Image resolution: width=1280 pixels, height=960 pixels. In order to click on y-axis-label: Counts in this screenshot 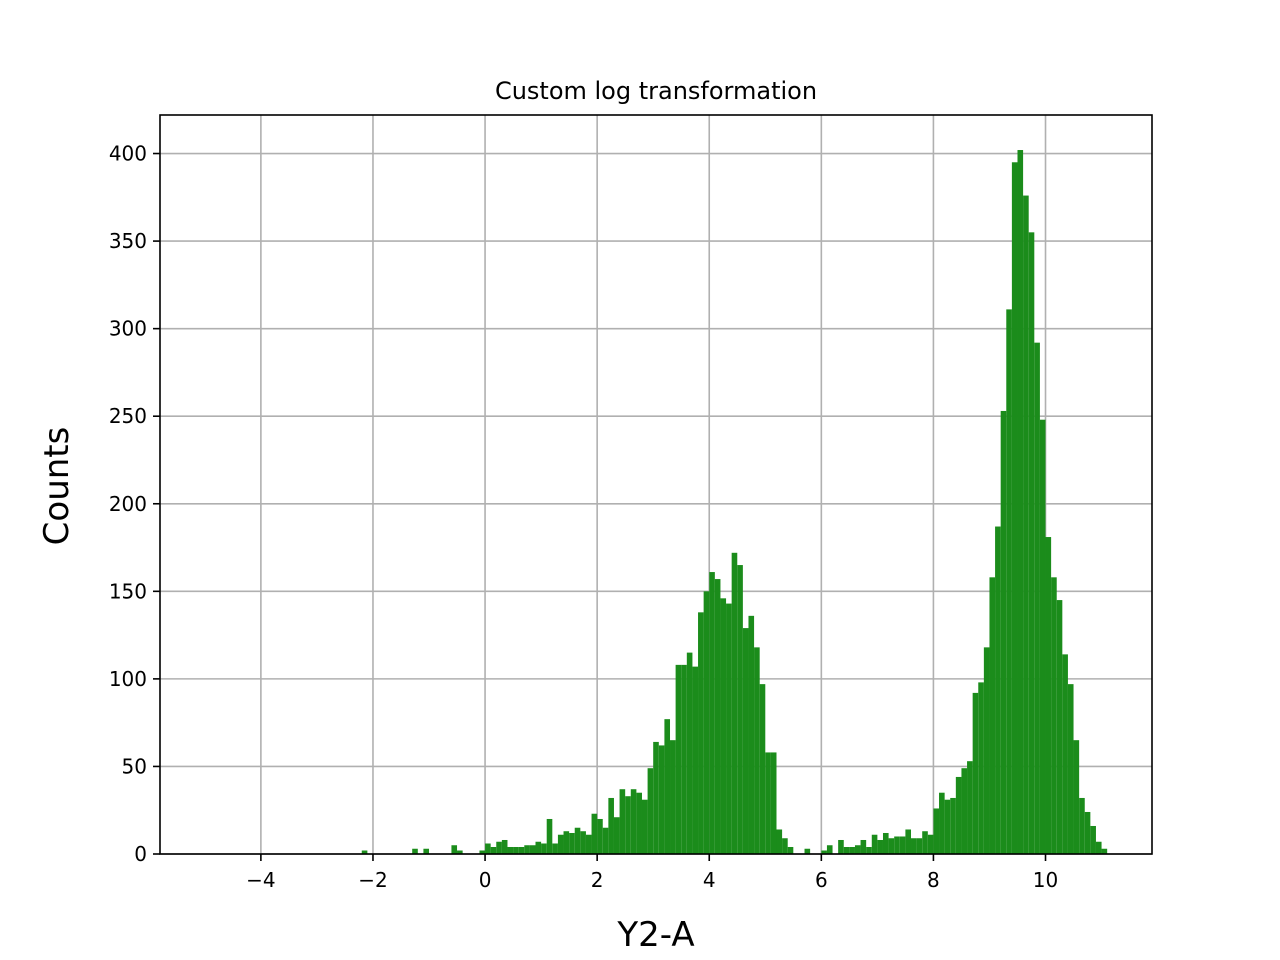, I will do `click(57, 486)`.